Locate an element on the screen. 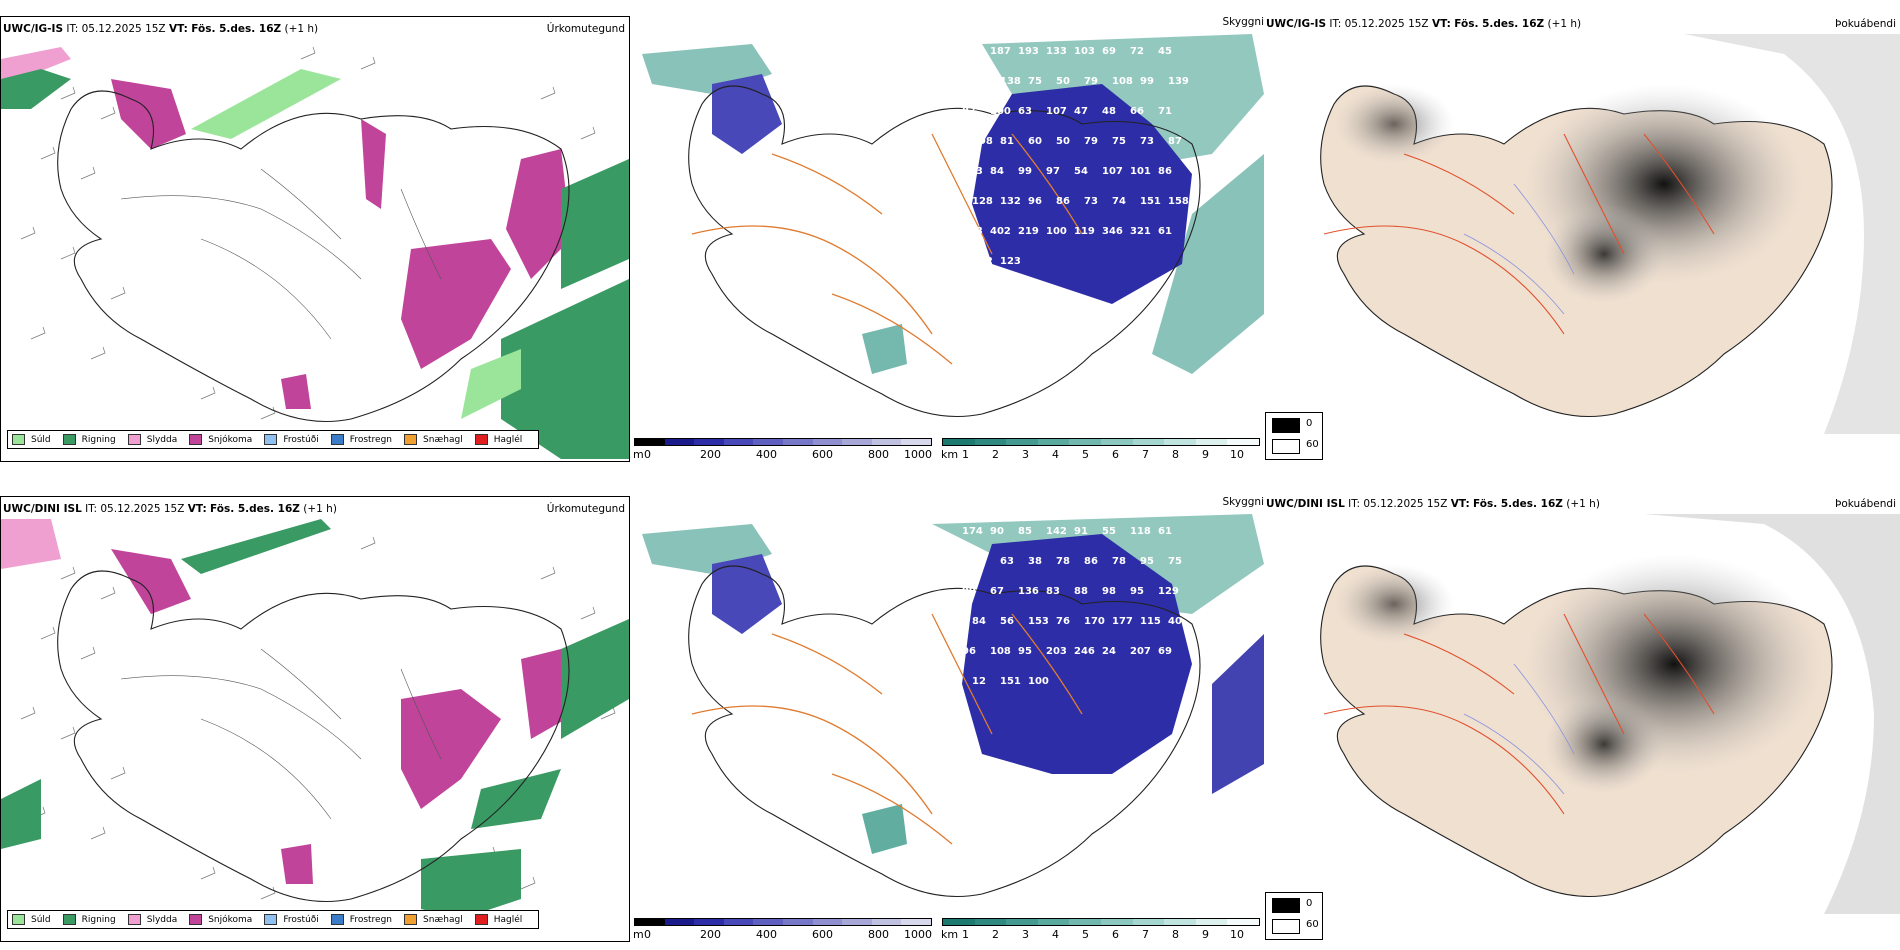 The height and width of the screenshot is (950, 1900). model-name: UWC/DINI ISL is located at coordinates (42, 509).